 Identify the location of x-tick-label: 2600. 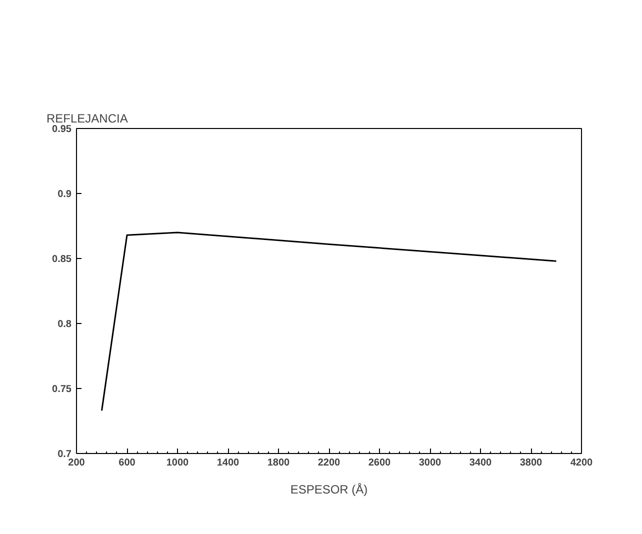
(380, 463).